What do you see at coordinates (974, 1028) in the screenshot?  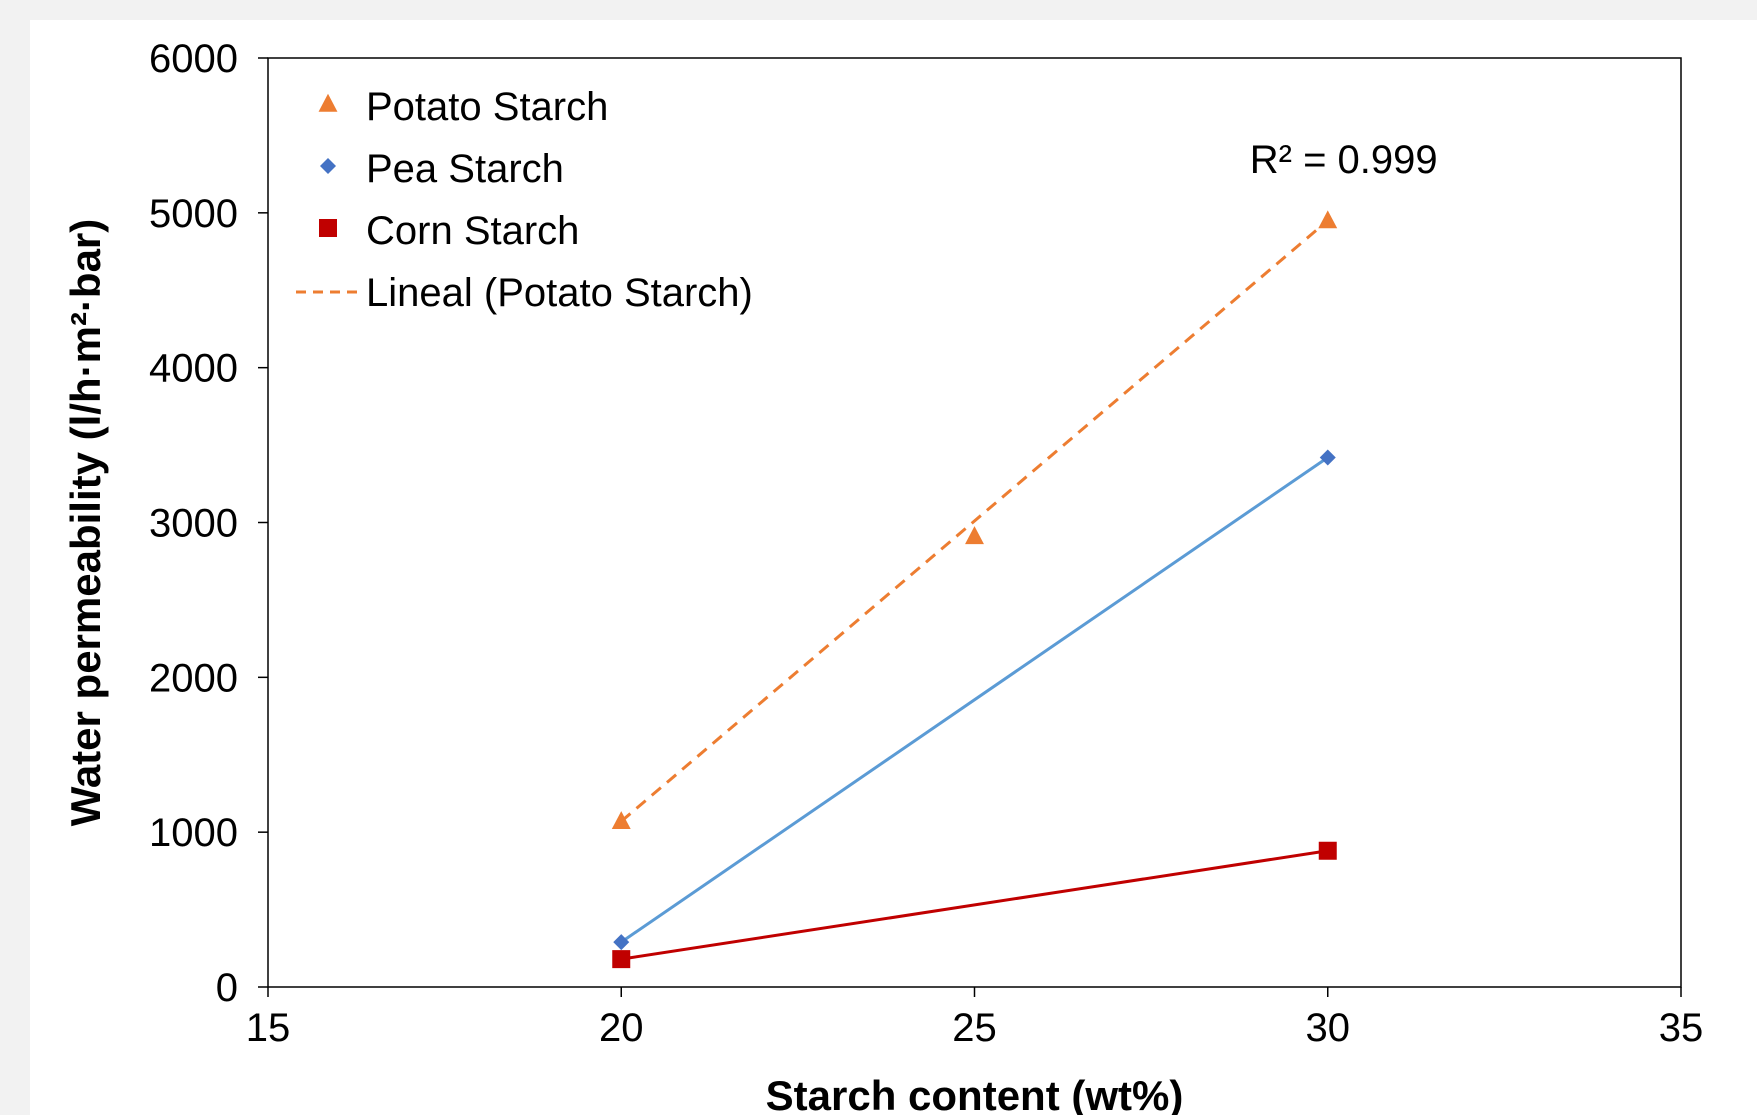 I see `x-tick-label: 25` at bounding box center [974, 1028].